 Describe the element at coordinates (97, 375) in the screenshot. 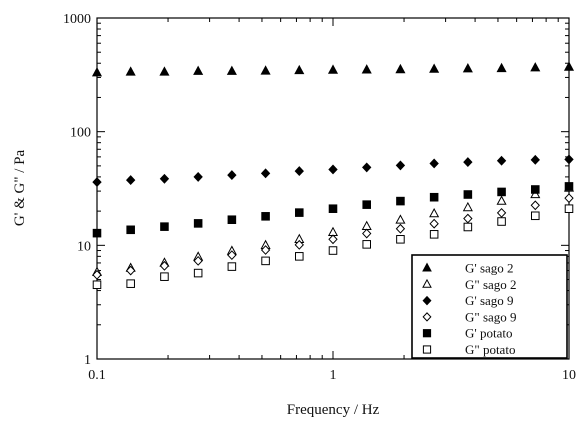

I see `x-tick-label: 0.1` at that location.